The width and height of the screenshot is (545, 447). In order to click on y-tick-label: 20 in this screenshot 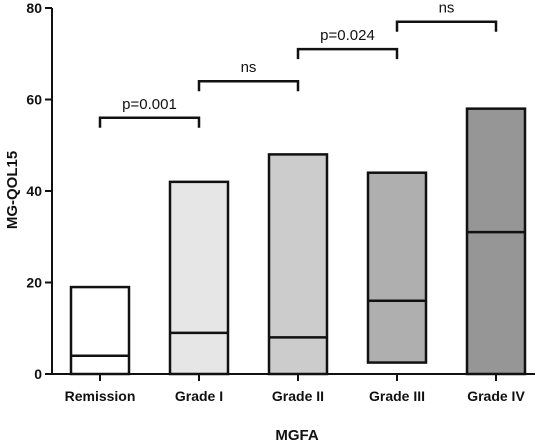, I will do `click(34, 283)`.